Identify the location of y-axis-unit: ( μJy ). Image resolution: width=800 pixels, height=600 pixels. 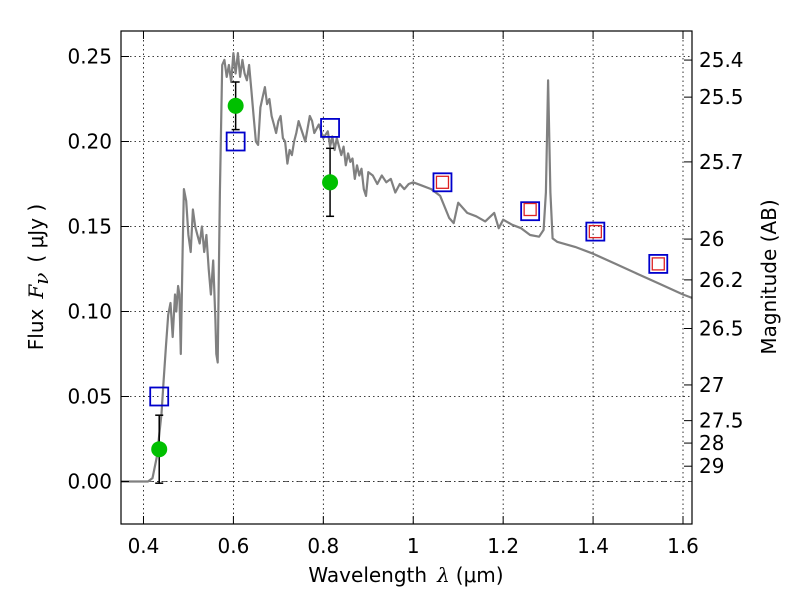
(36, 233).